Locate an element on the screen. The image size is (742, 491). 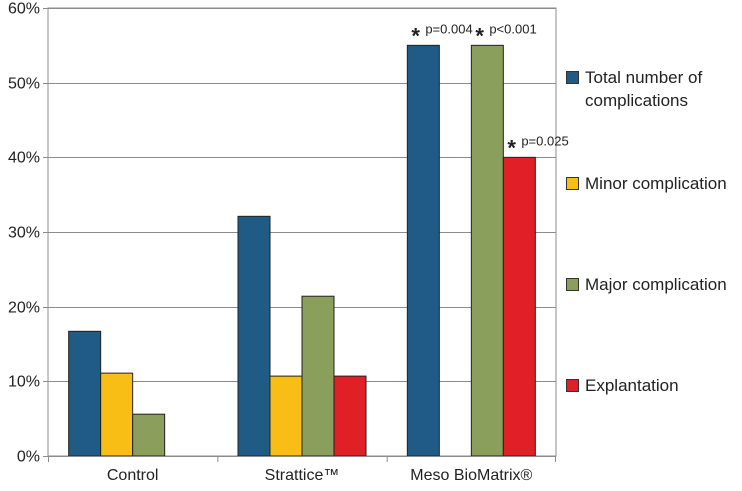
x-tick-label: Meso BioMatrix® is located at coordinates (471, 475).